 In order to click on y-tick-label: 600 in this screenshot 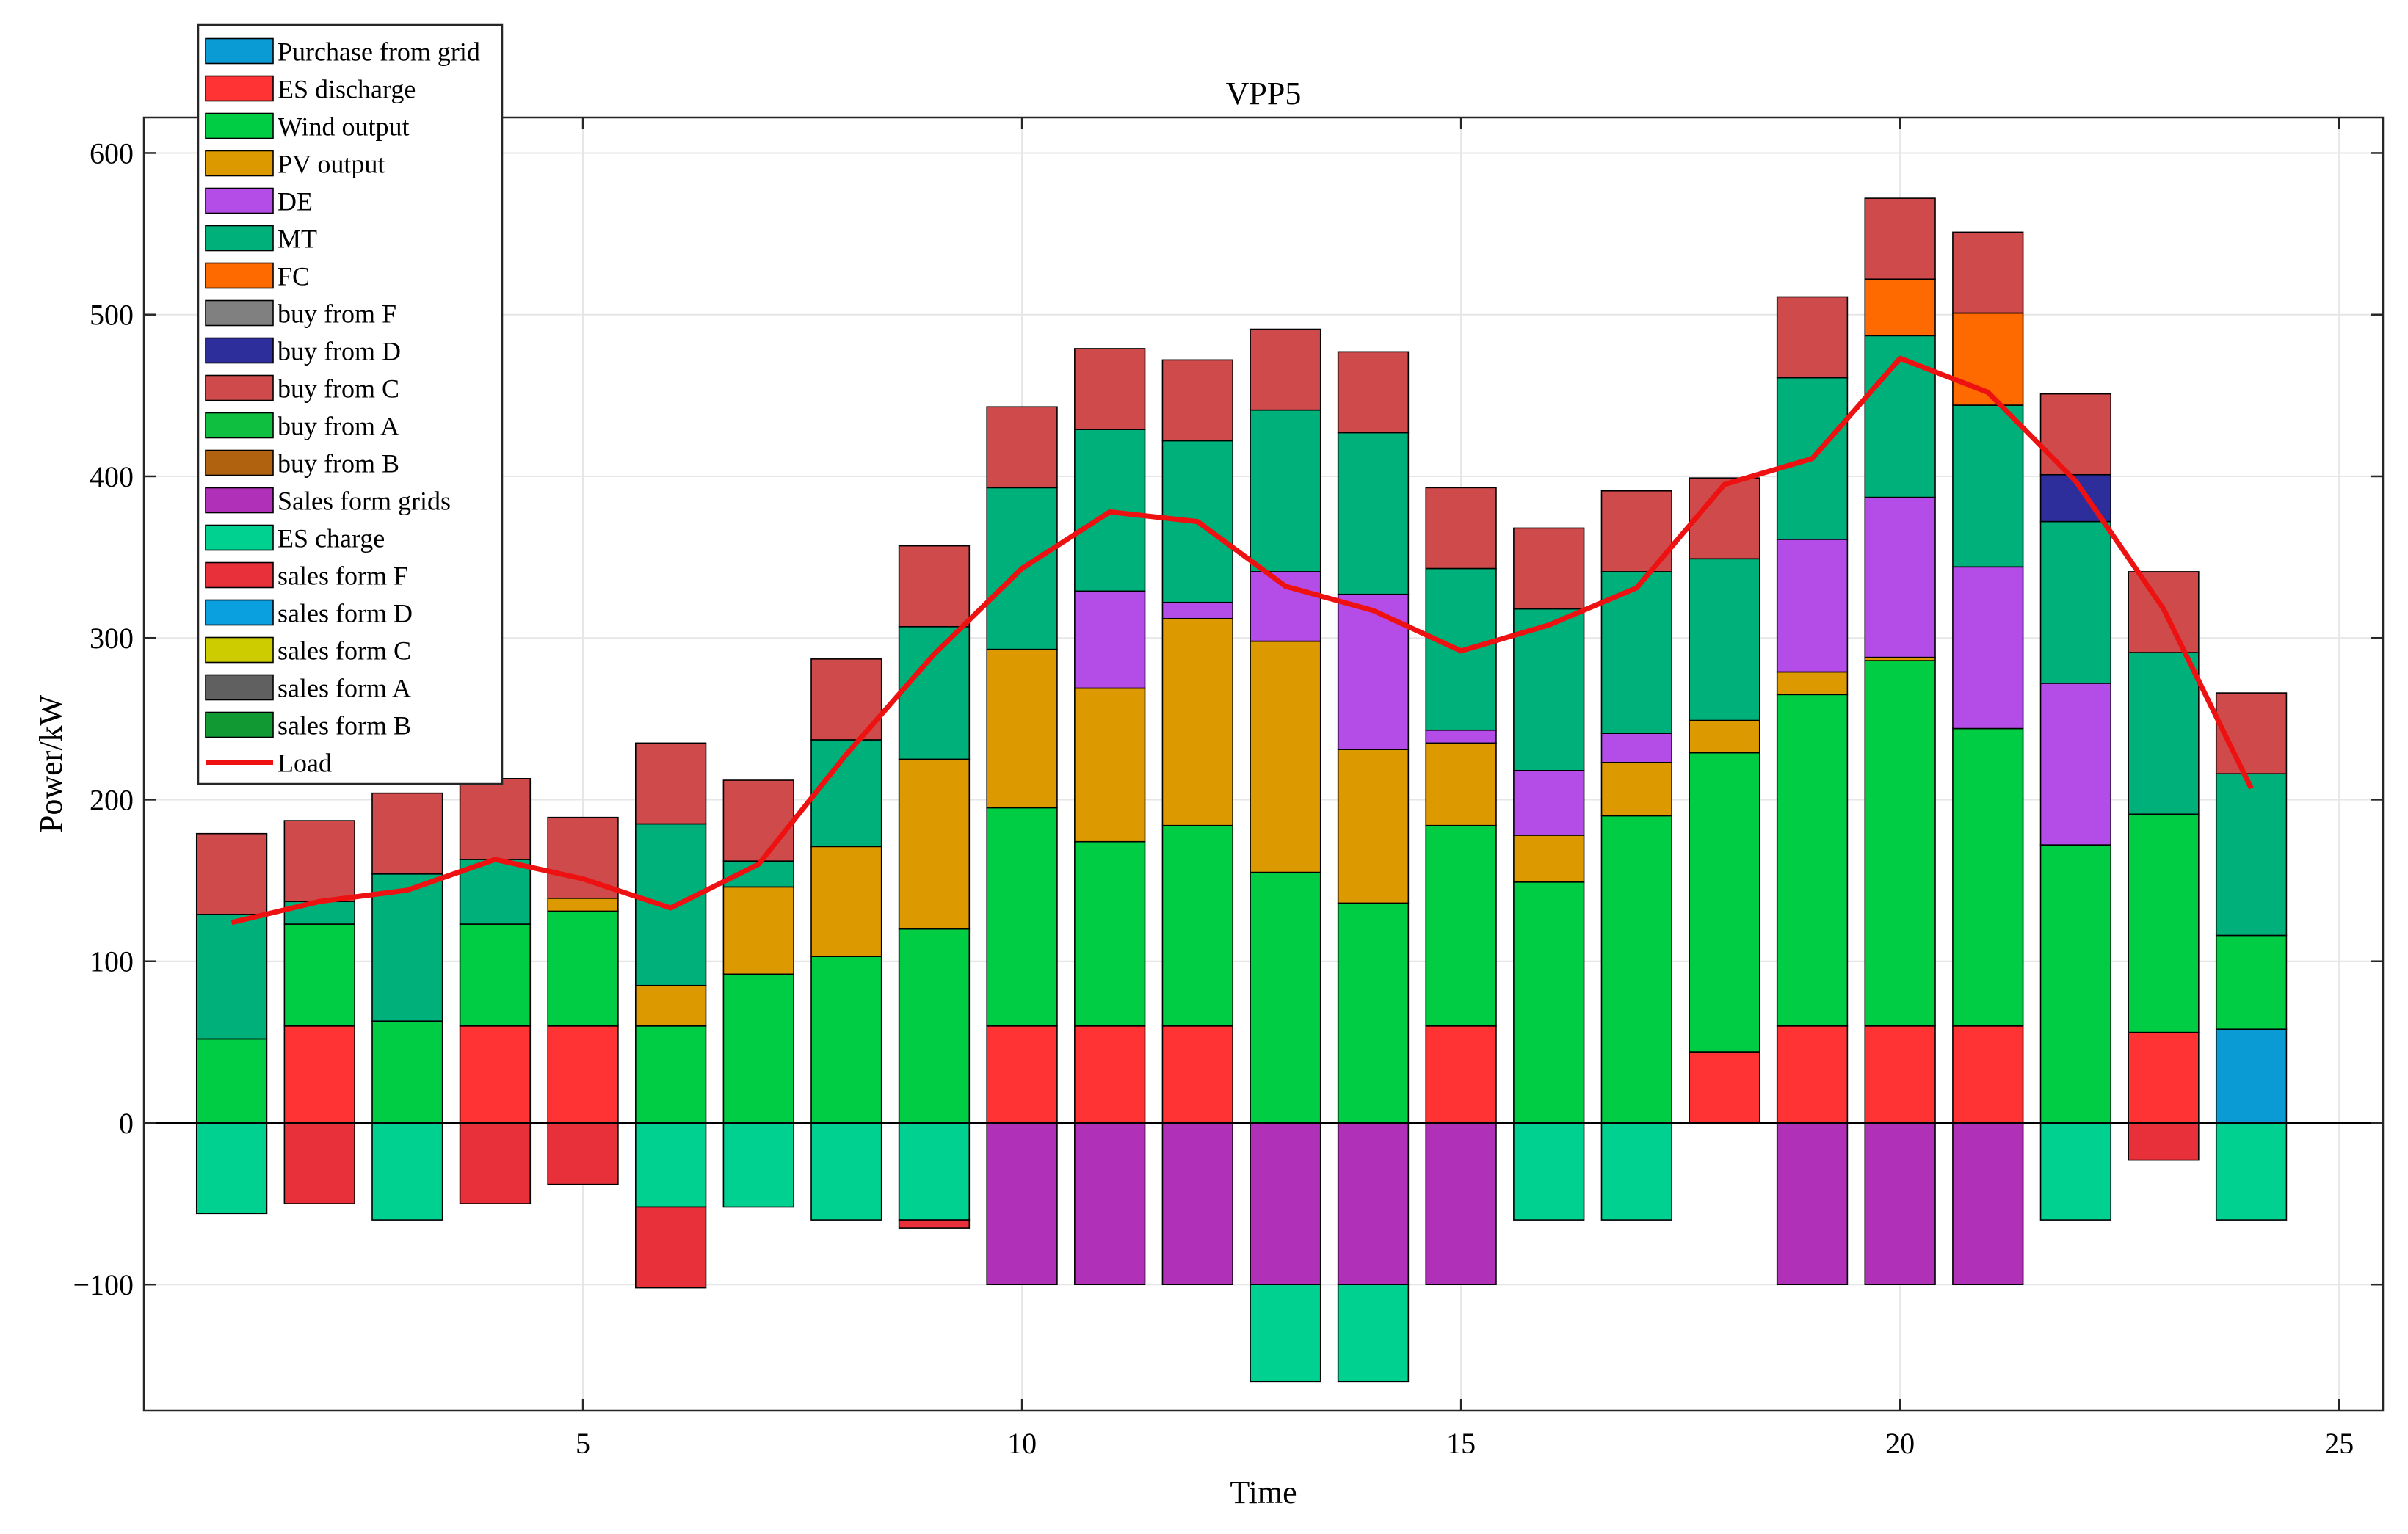, I will do `click(112, 153)`.